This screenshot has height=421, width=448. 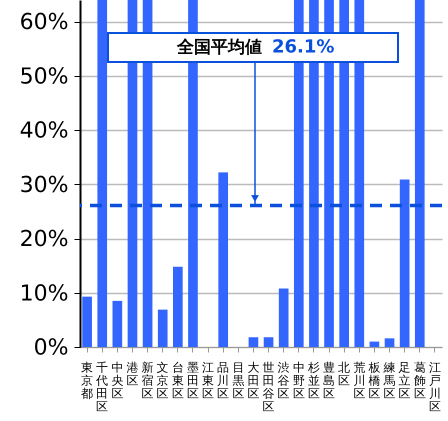 What do you see at coordinates (223, 380) in the screenshot?
I see `x-tick-label: 品川区` at bounding box center [223, 380].